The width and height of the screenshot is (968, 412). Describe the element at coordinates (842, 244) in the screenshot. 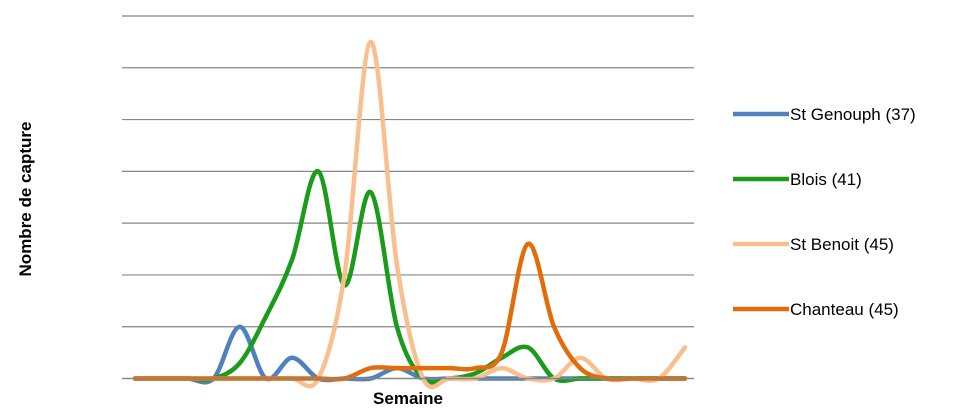

I see `legend-label-3: St Benoit (45)` at that location.